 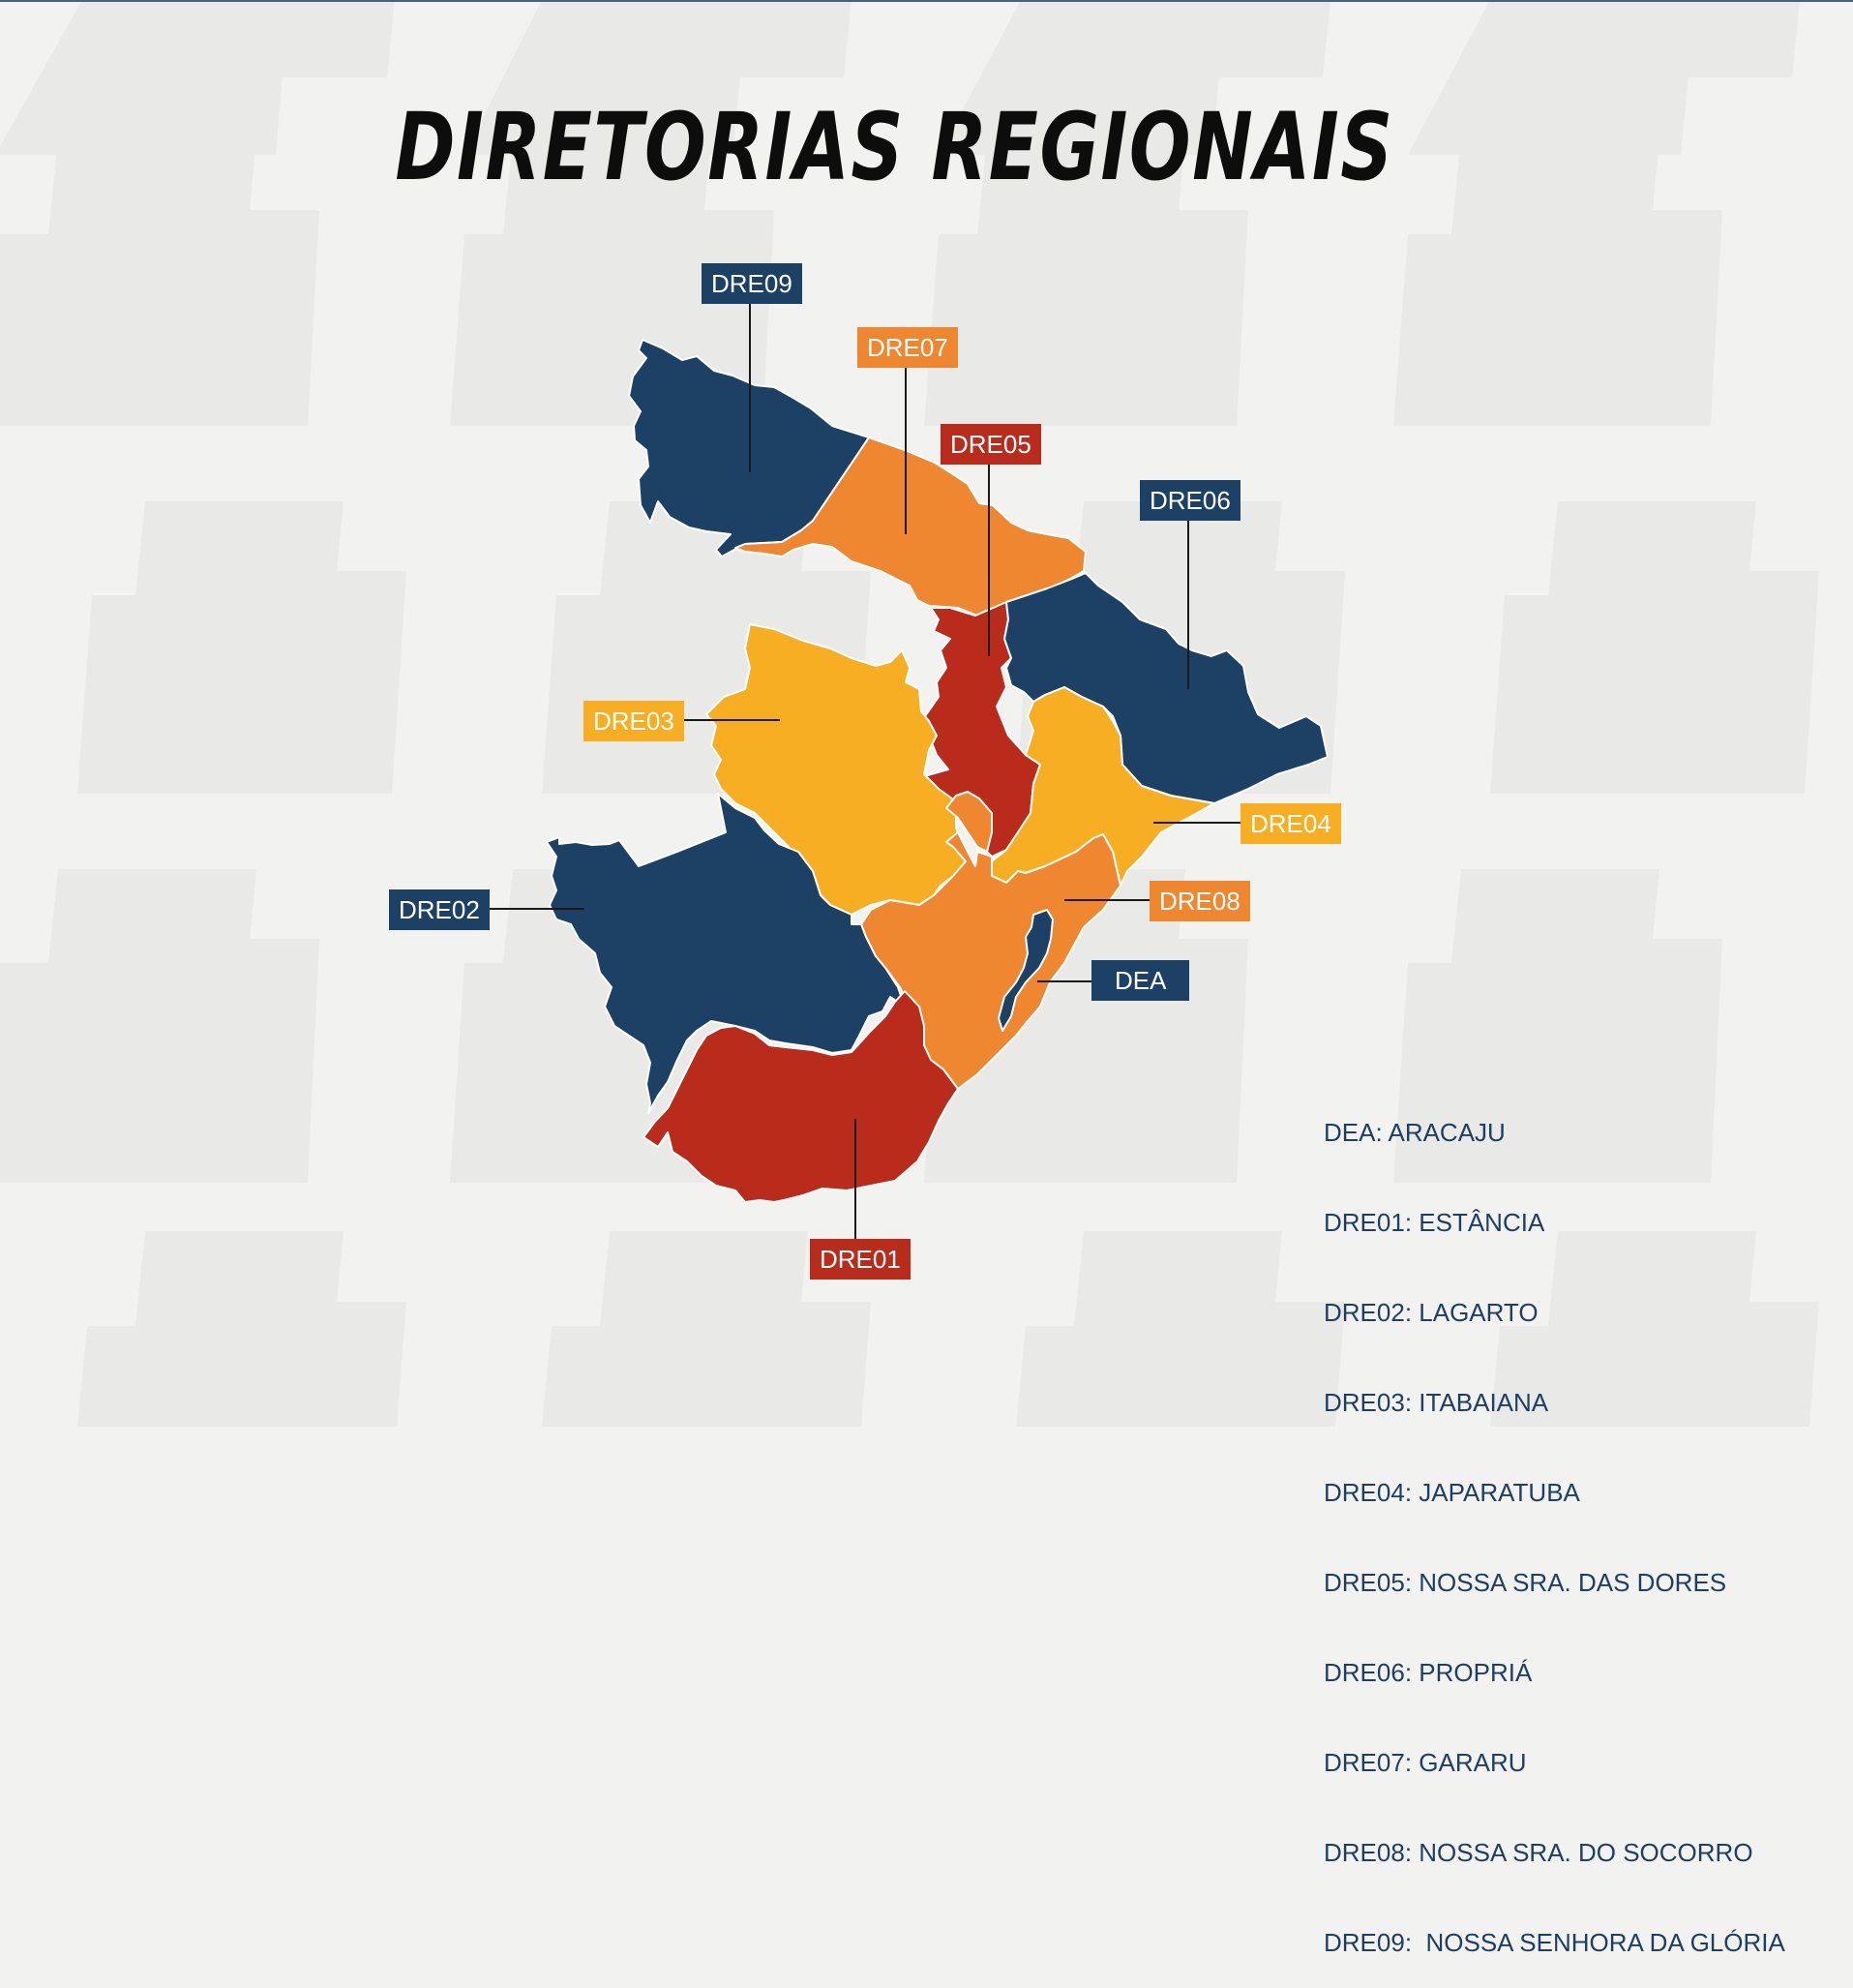 I want to click on tag-dre02: DRE02, so click(x=439, y=909).